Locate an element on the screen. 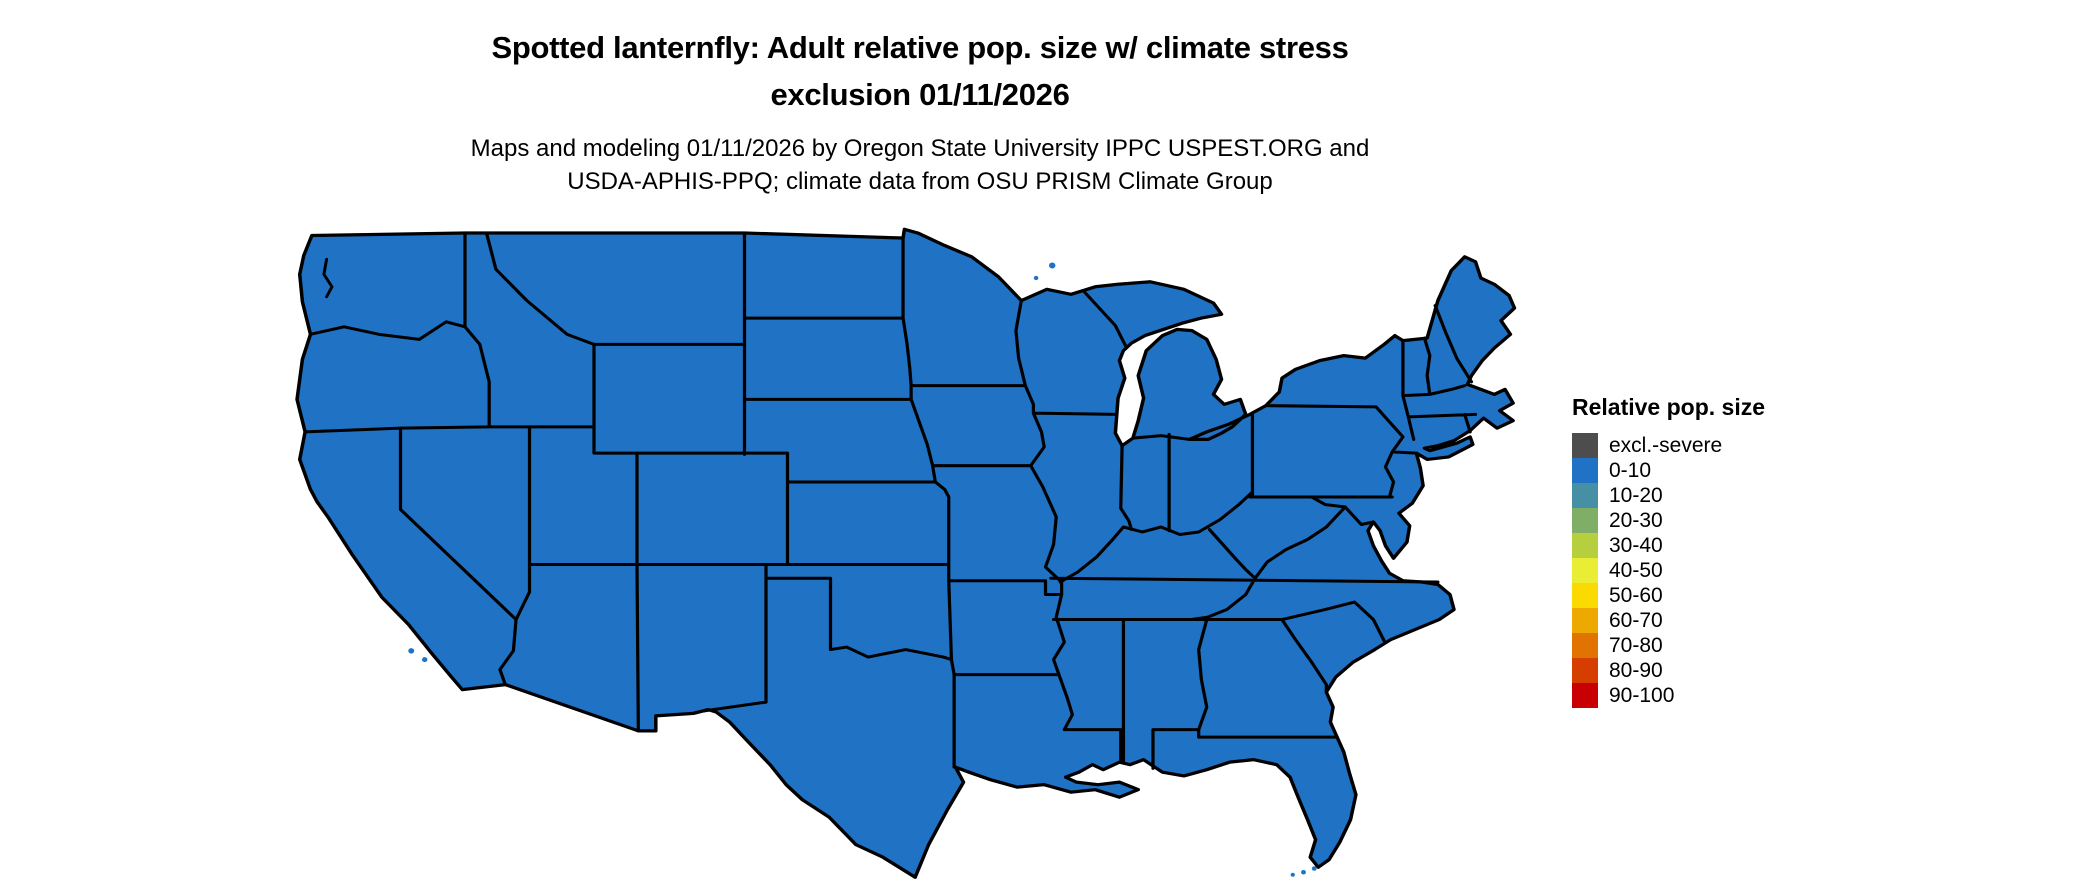 The width and height of the screenshot is (2100, 892). legend-label: 60-70 is located at coordinates (1636, 620).